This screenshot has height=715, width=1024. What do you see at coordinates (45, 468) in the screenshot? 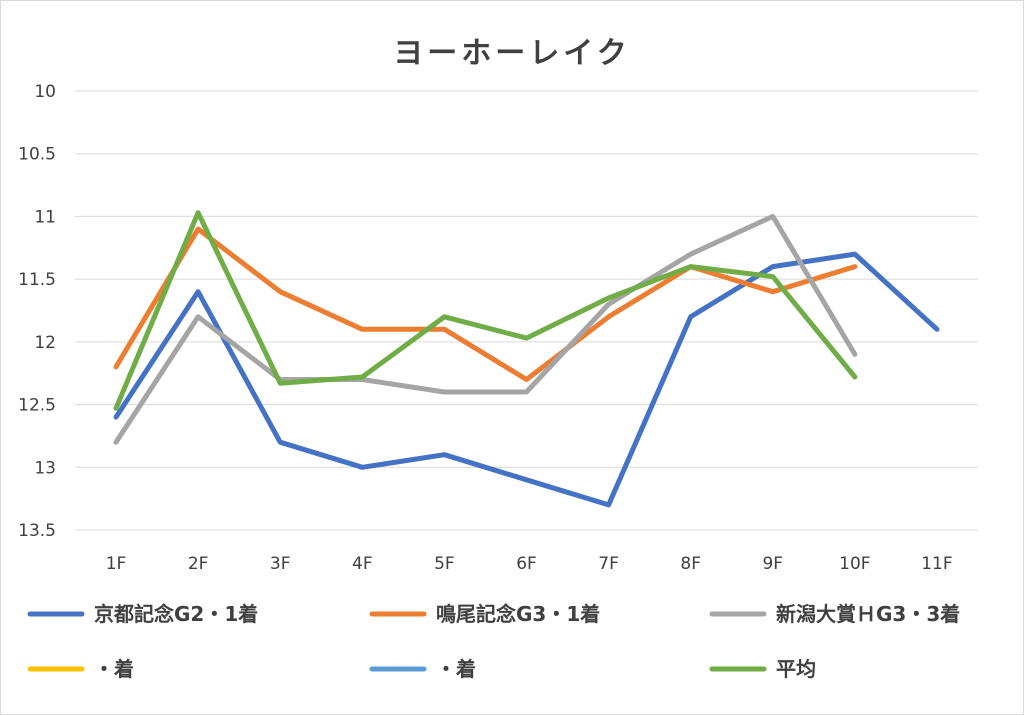
I see `y-tick-label: 13` at bounding box center [45, 468].